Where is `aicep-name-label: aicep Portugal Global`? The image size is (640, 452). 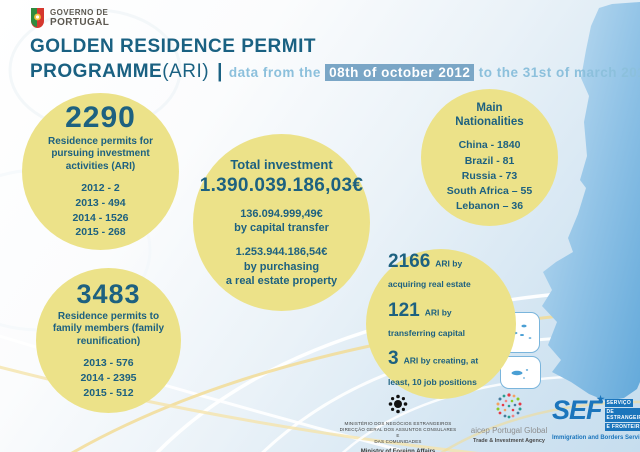 aicep-name-label: aicep Portugal Global is located at coordinates (509, 430).